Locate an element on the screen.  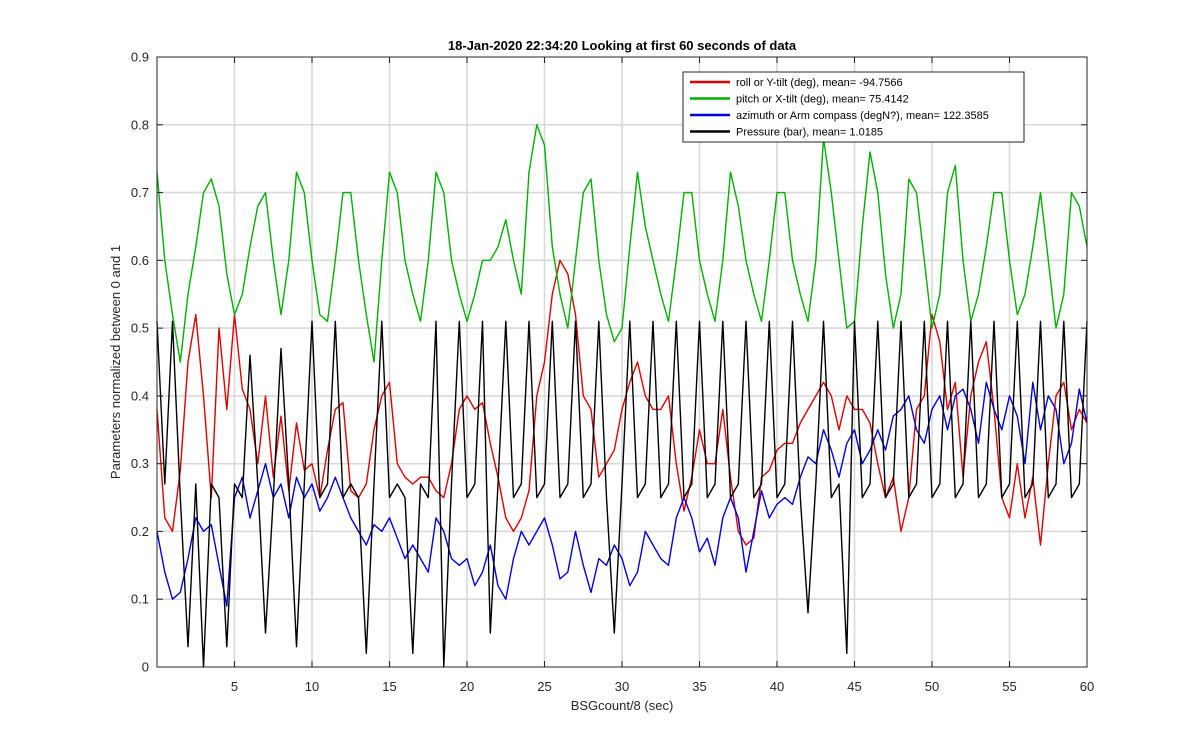
x-tick-label: 20 is located at coordinates (467, 686).